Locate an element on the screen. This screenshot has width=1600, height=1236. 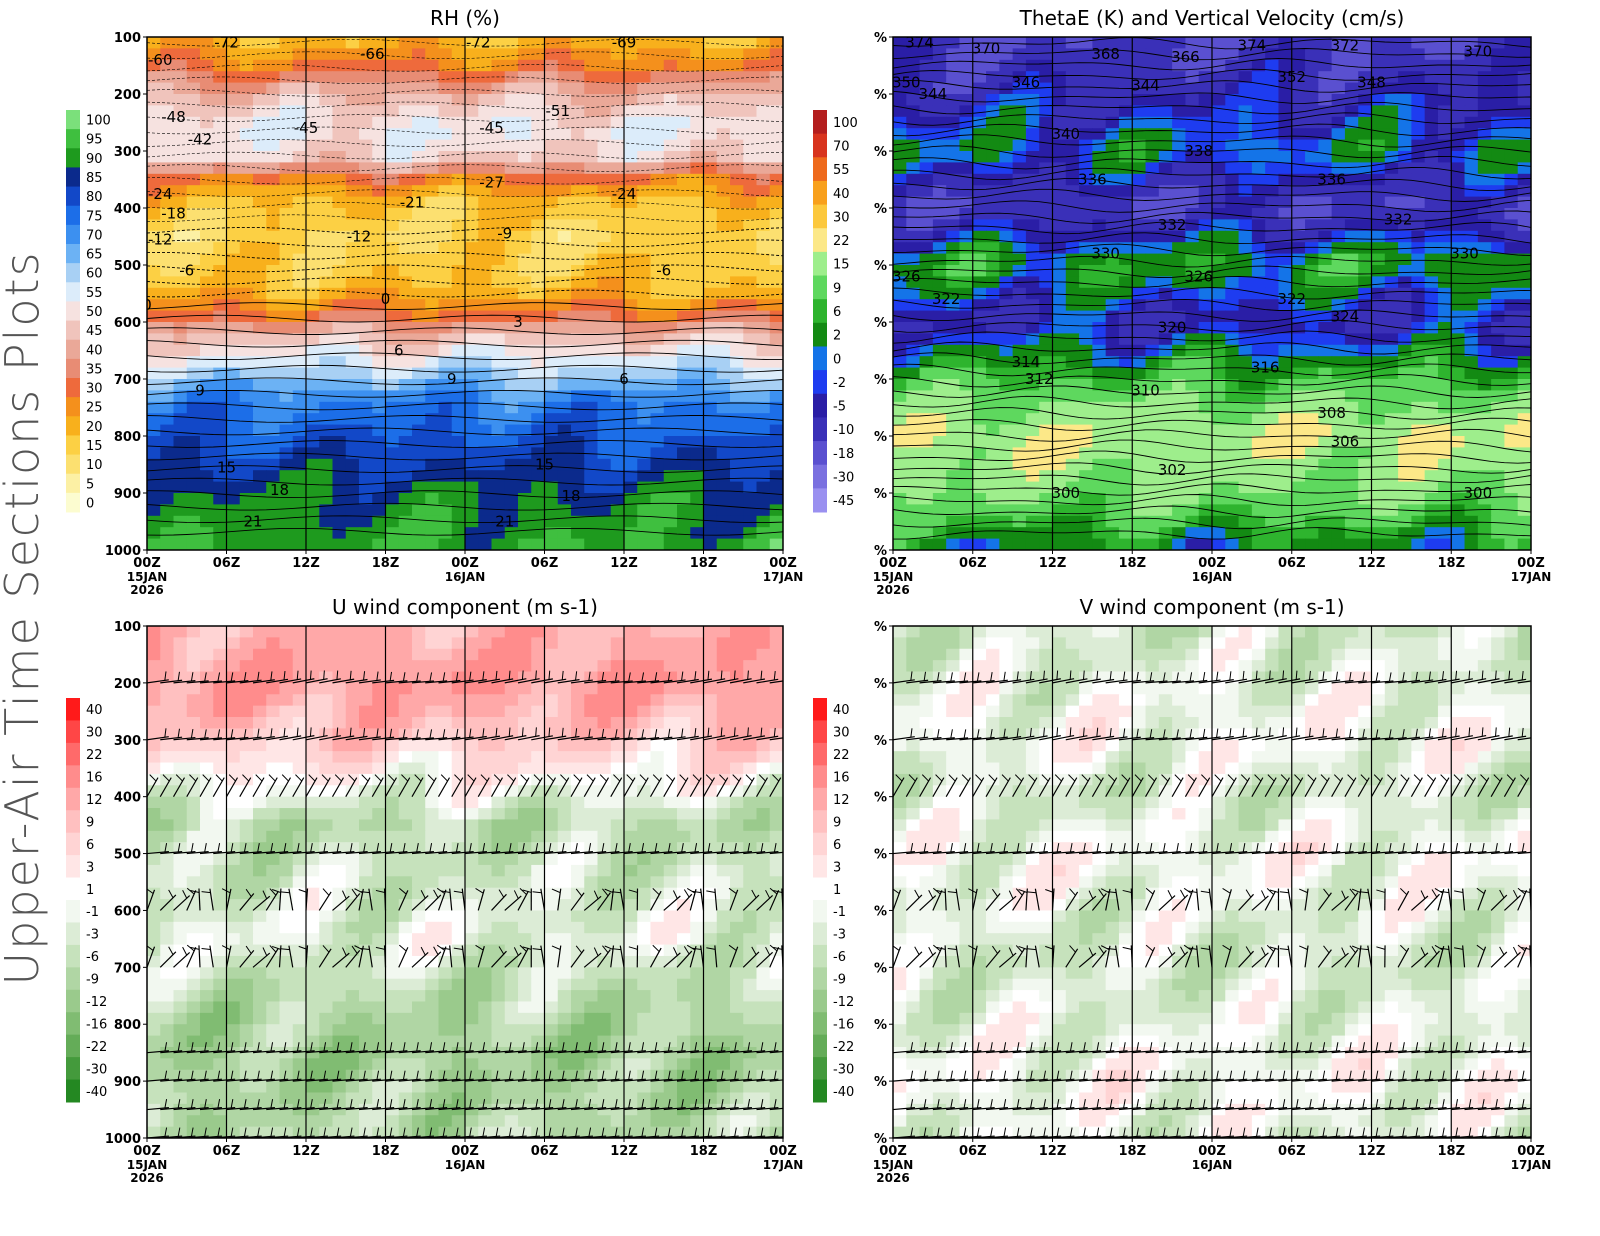
y-tick-label: % is located at coordinates (880, 494).